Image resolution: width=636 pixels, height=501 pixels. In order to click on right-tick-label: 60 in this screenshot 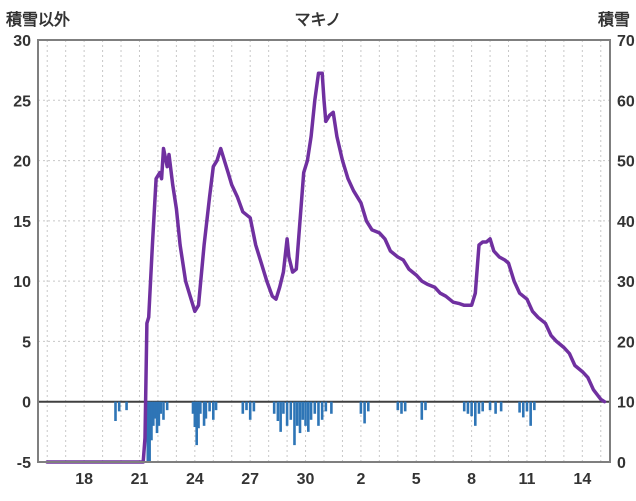, I will do `click(626, 101)`.